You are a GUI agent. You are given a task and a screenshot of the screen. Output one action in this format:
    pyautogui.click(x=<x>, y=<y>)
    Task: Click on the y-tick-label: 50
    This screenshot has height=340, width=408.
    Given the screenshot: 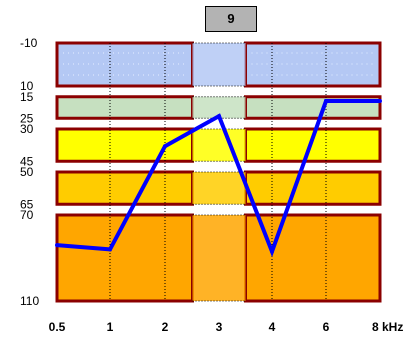 What is the action you would take?
    pyautogui.click(x=27, y=172)
    